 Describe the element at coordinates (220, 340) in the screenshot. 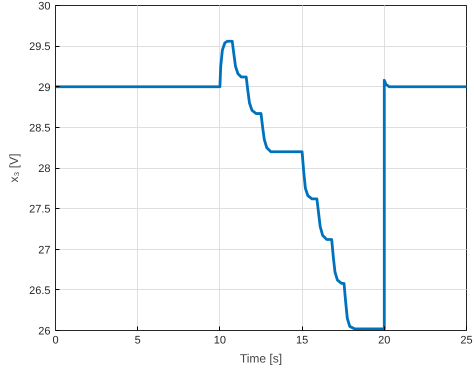

I see `x-tick-label: 10` at that location.